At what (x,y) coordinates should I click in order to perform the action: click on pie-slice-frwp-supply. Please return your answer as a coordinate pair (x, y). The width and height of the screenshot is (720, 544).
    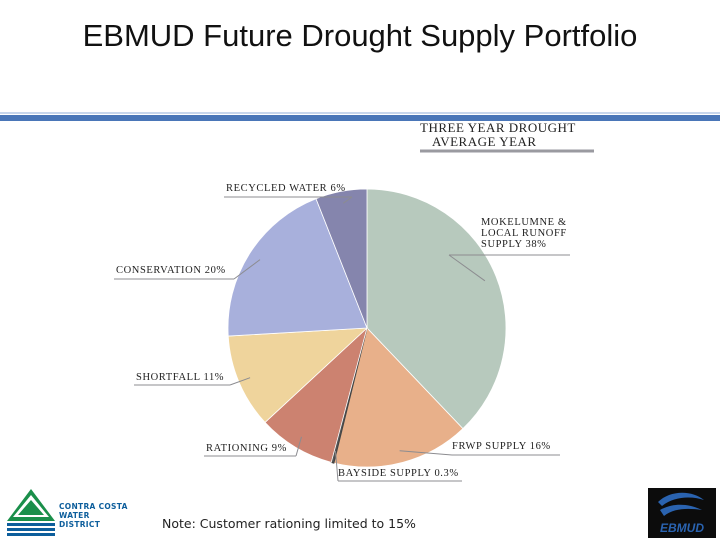
    Looking at the image, I should click on (398, 397).